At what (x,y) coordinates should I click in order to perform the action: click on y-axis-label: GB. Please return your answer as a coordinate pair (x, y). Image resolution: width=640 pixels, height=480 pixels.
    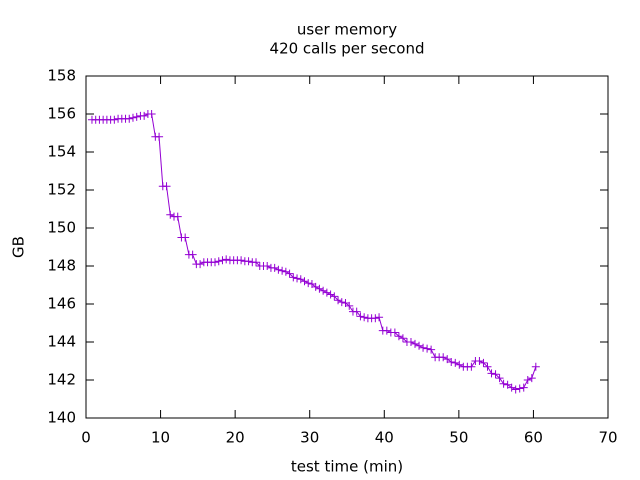
    Looking at the image, I should click on (19, 247).